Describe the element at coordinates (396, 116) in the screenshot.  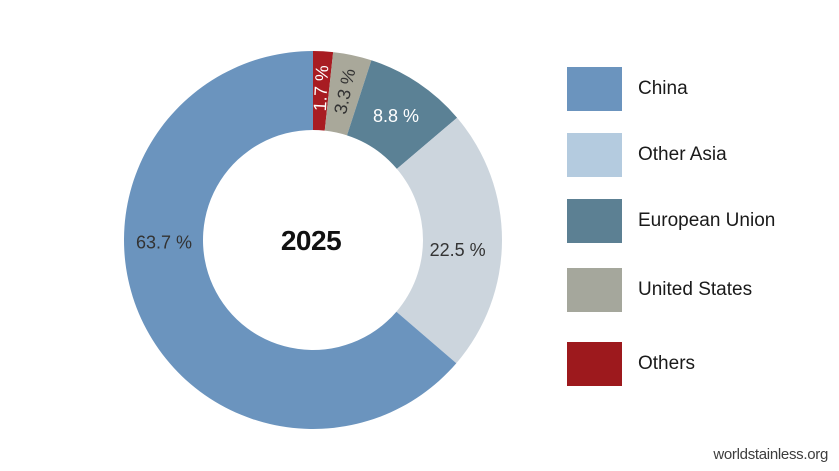
I see `slice-percent-label-european-union: 8.8 %` at that location.